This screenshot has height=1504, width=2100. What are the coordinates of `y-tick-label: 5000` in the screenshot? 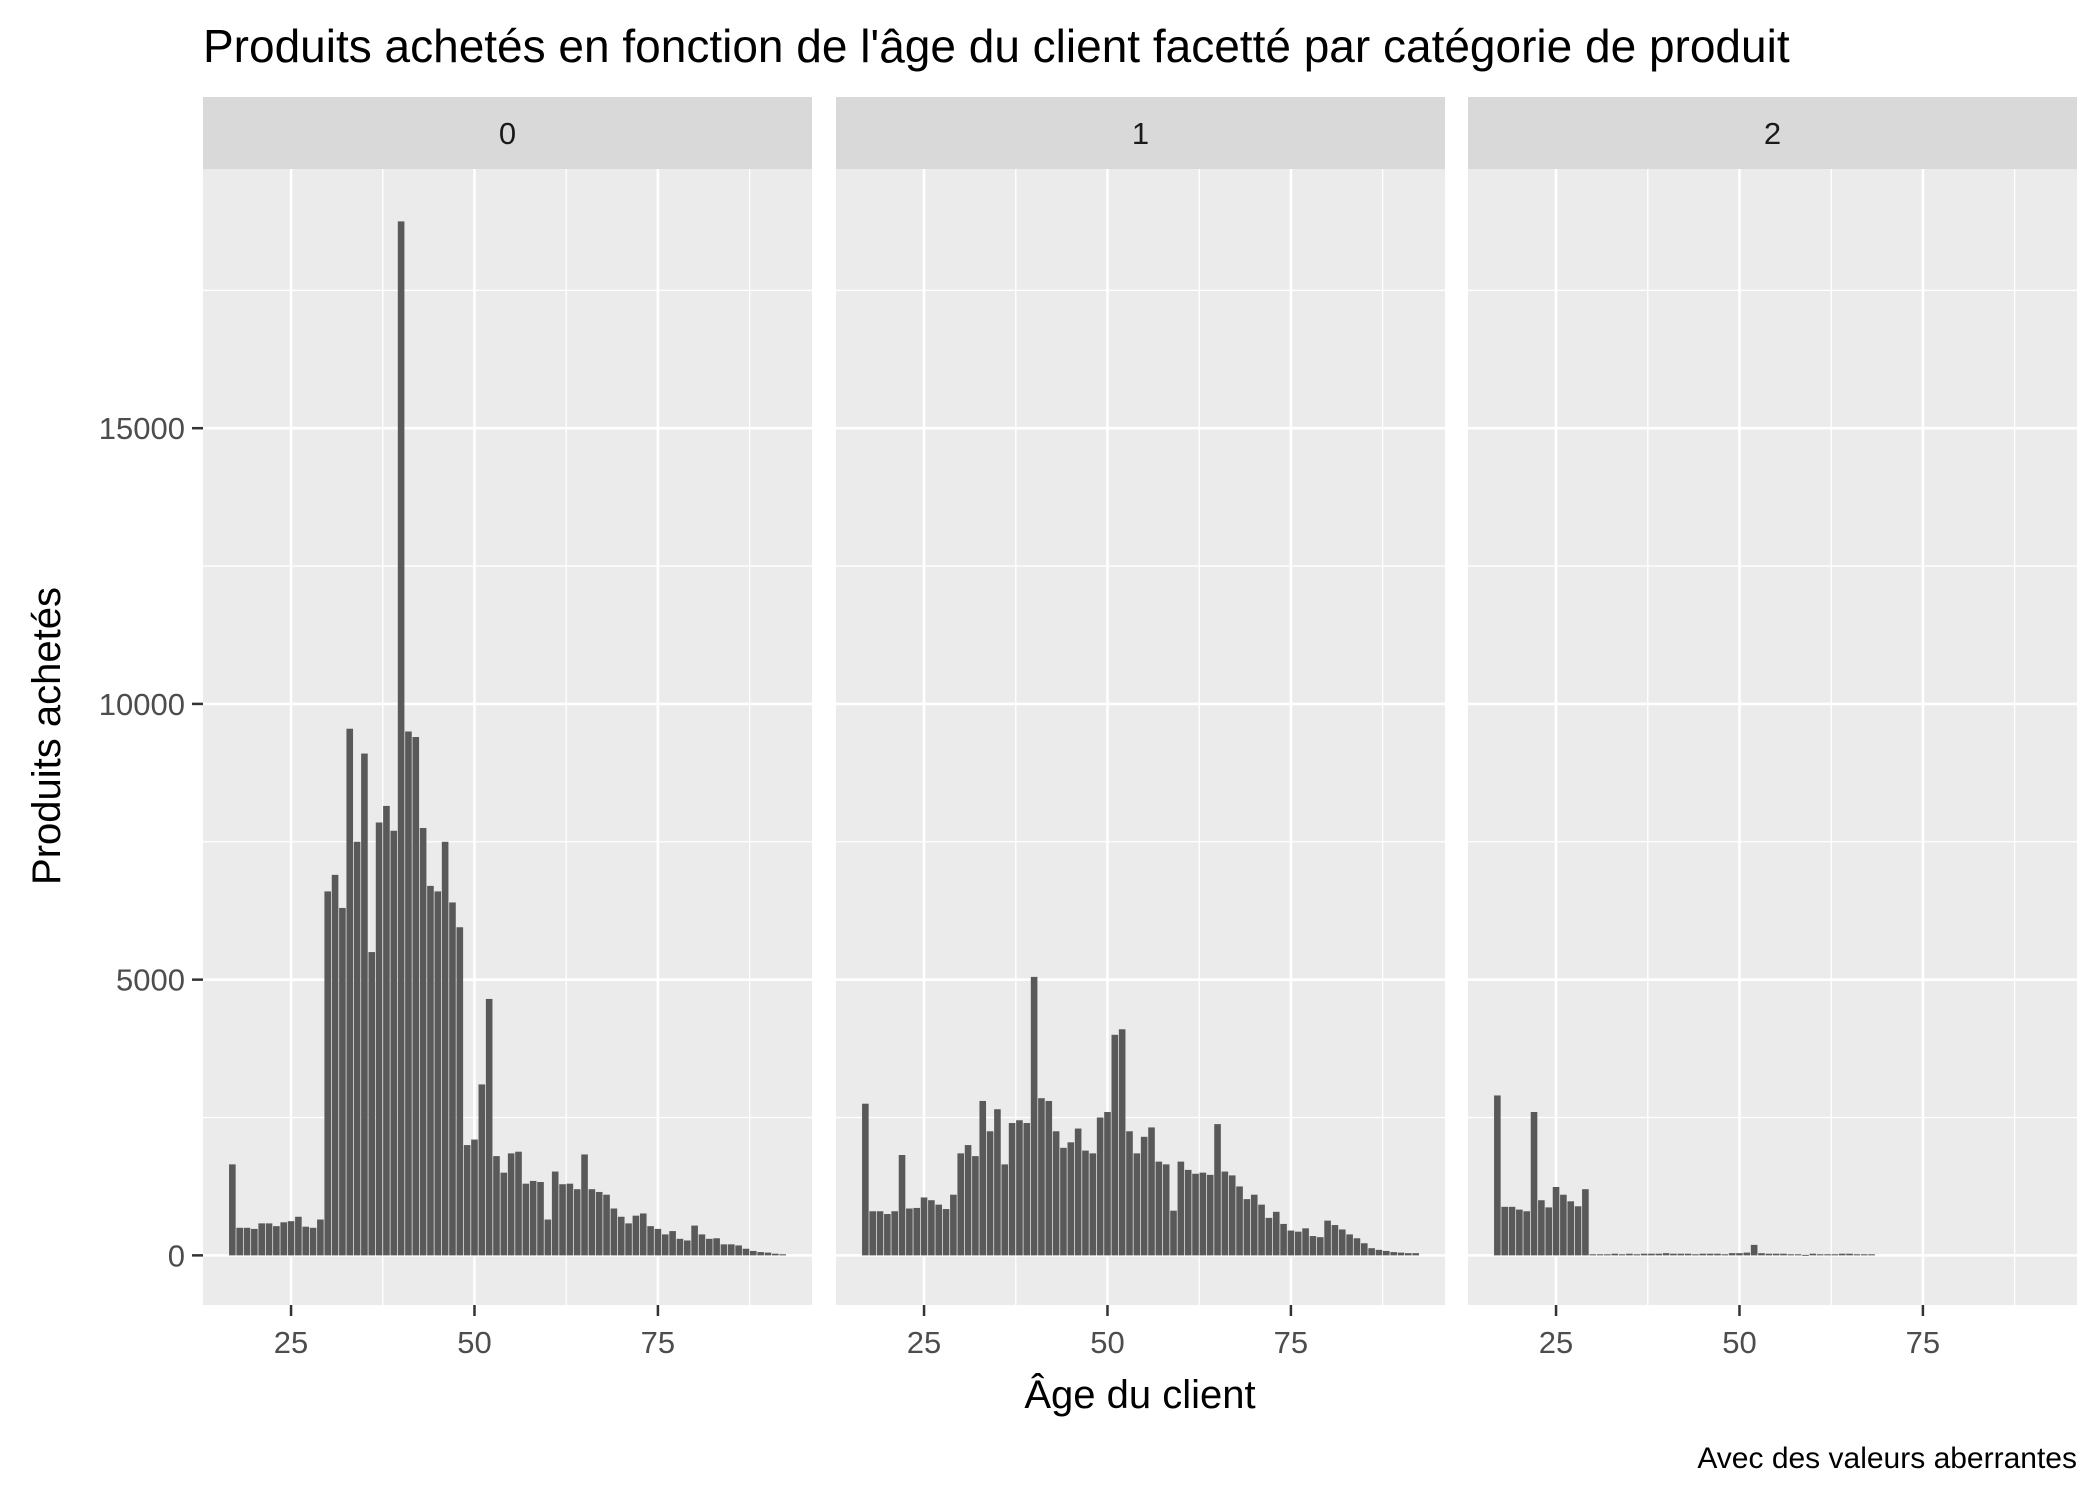 It's located at (150, 980).